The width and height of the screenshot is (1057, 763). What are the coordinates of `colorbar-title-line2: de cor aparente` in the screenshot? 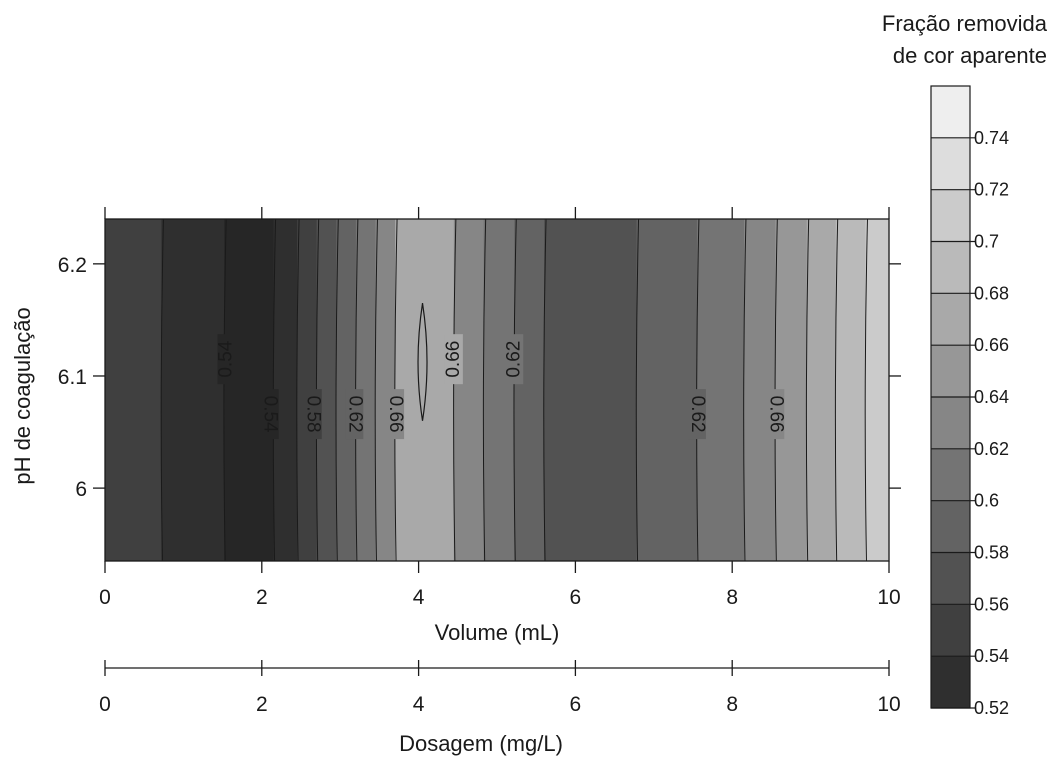 It's located at (970, 55).